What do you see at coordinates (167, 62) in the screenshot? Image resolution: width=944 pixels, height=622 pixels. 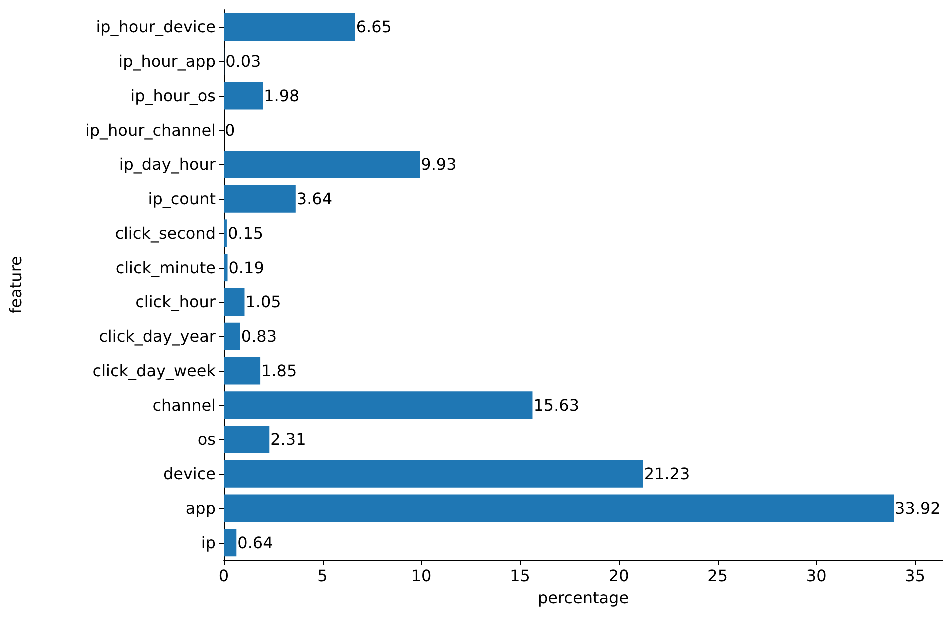 I see `y-tick-label: ip_hour_app` at bounding box center [167, 62].